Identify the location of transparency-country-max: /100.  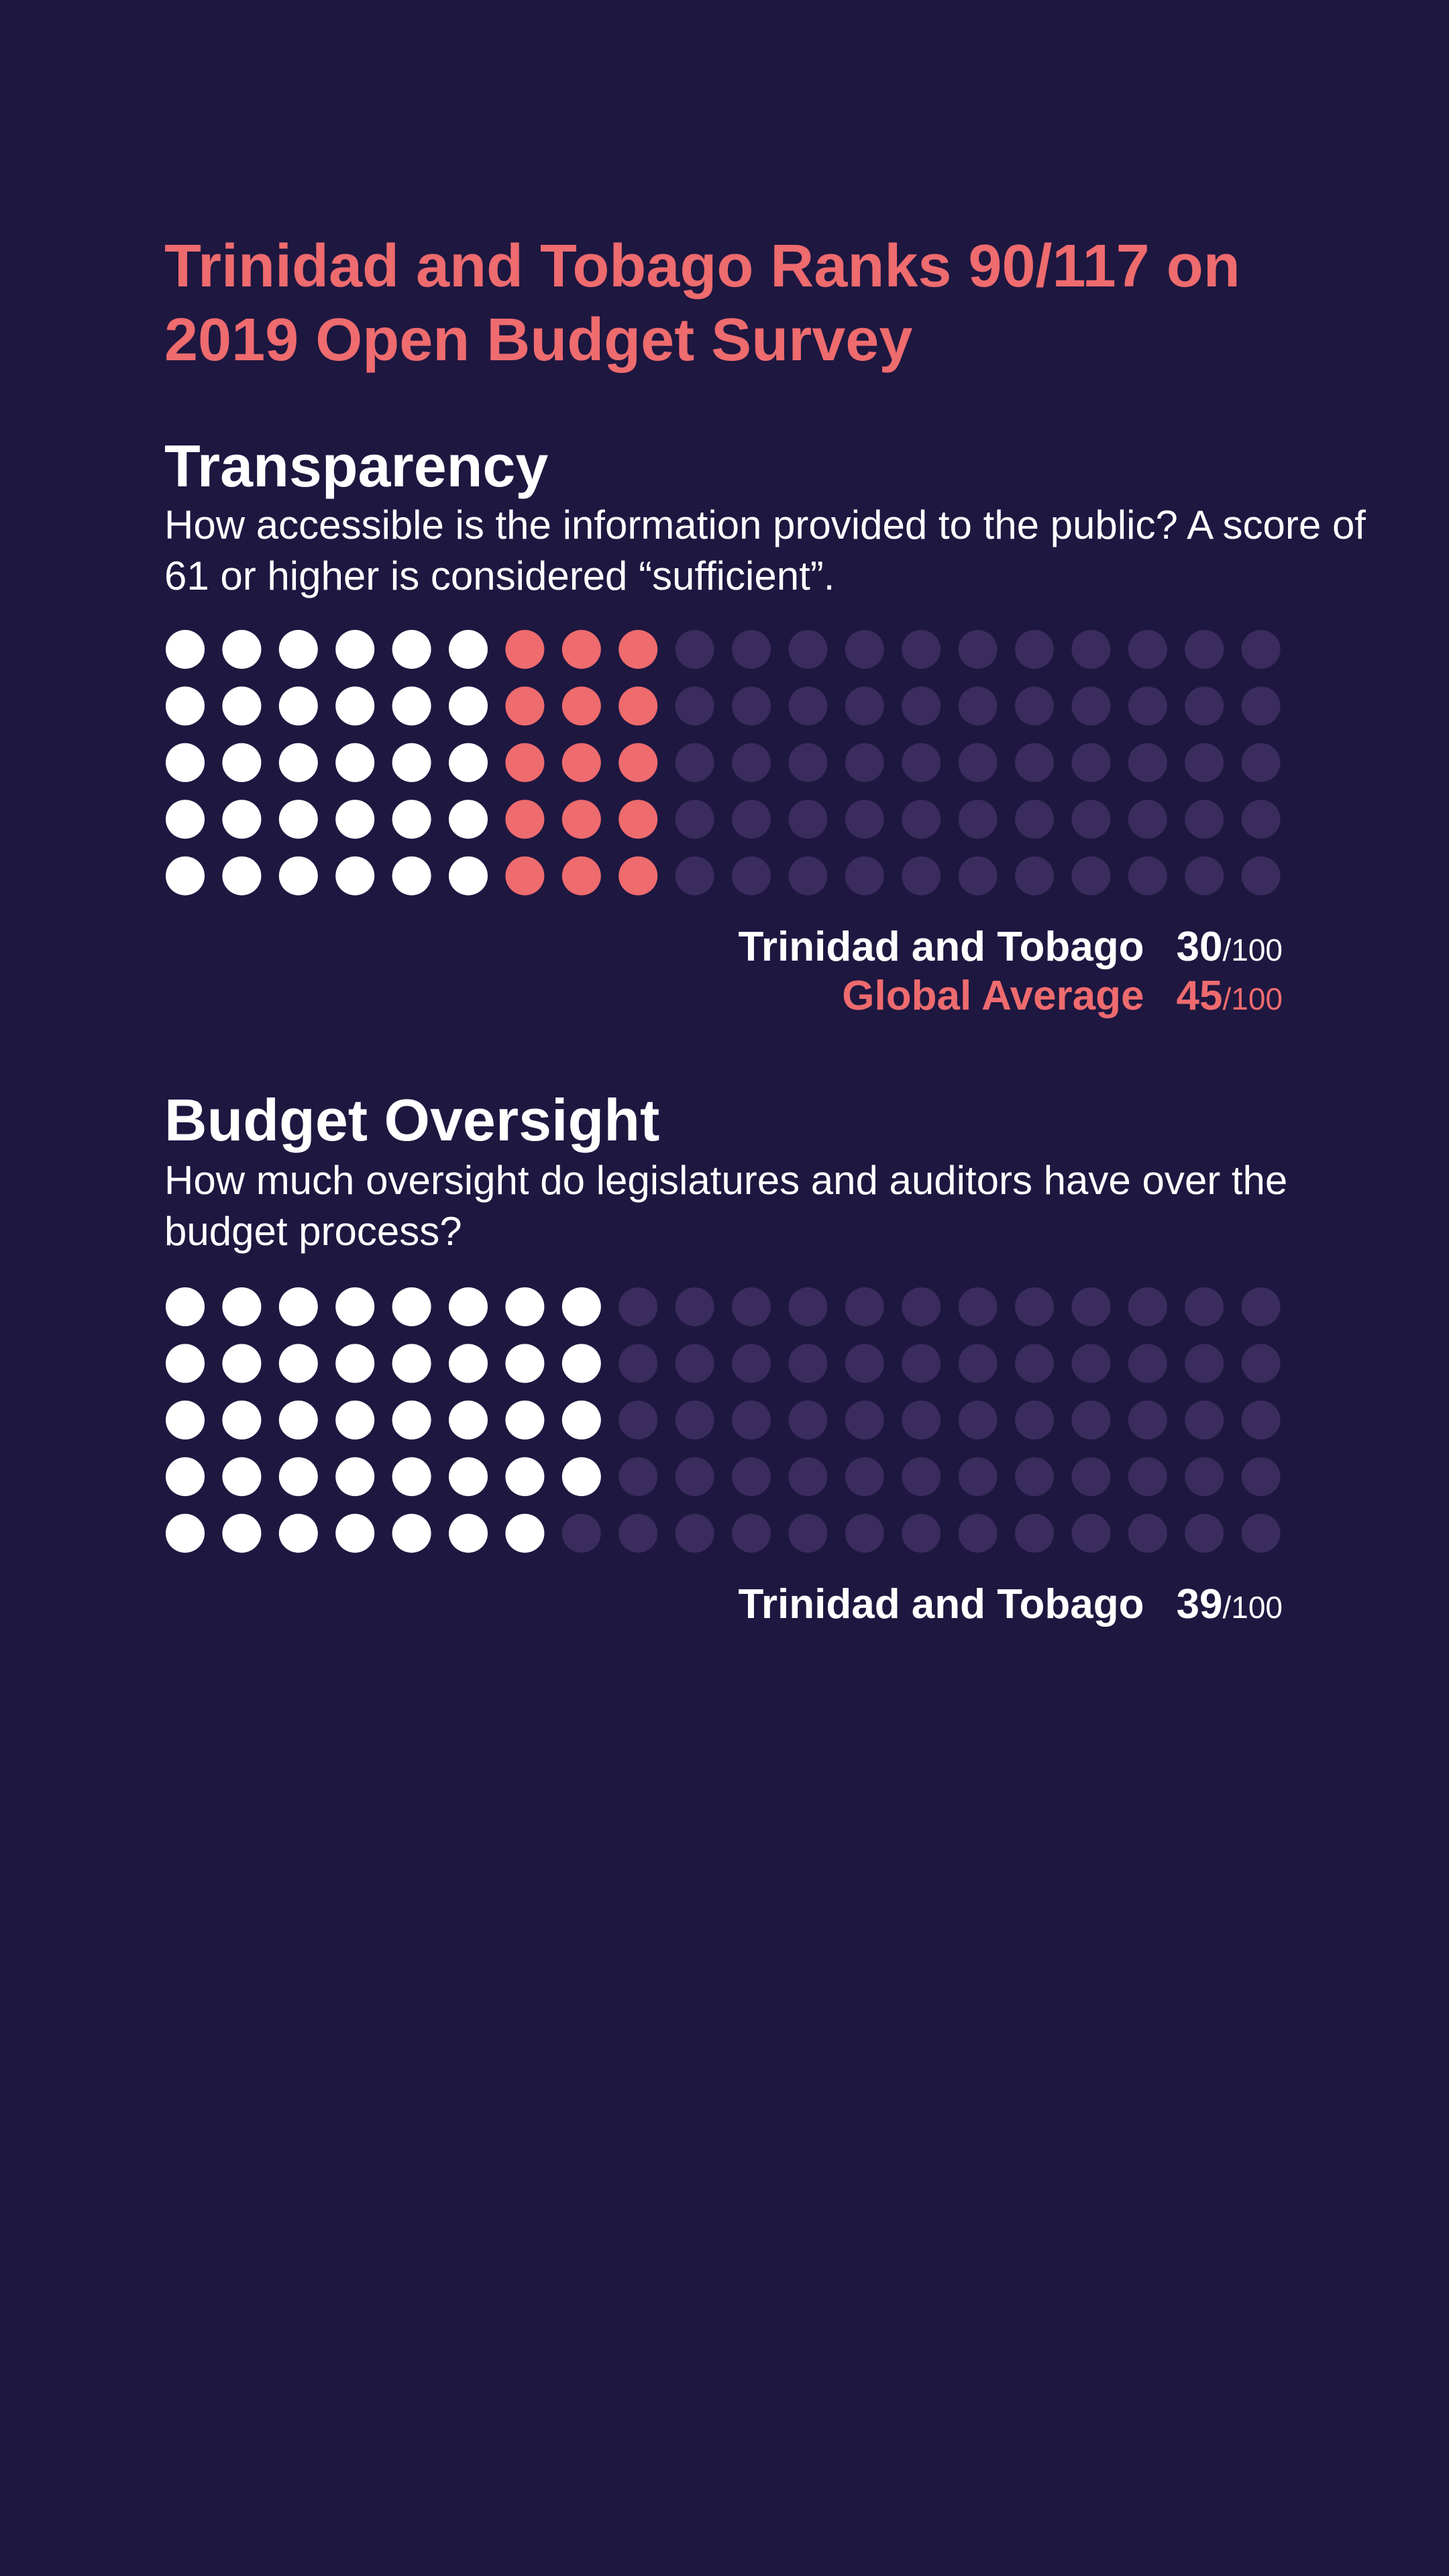
(1252, 949).